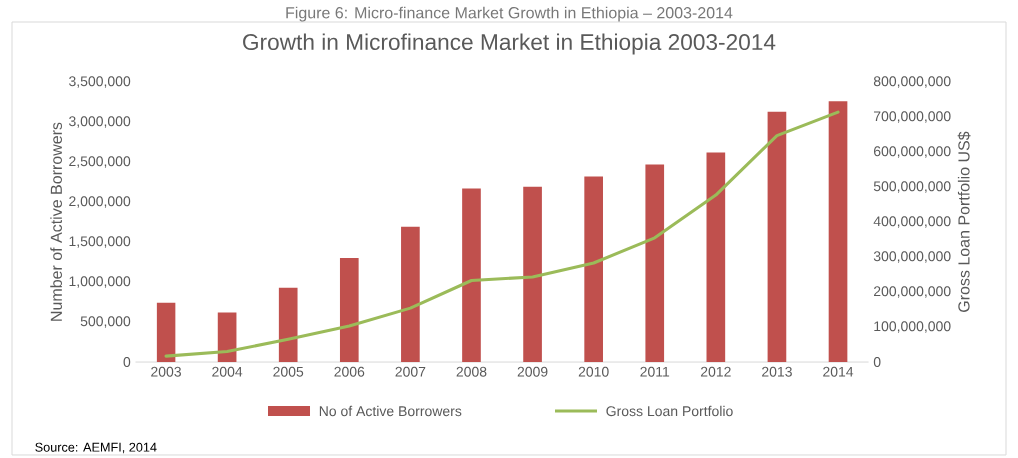 This screenshot has height=458, width=1018. What do you see at coordinates (509, 14) in the screenshot?
I see `caption: Figure 6: Micro-finance Market Growth in Ethiopia – 2003-2014` at bounding box center [509, 14].